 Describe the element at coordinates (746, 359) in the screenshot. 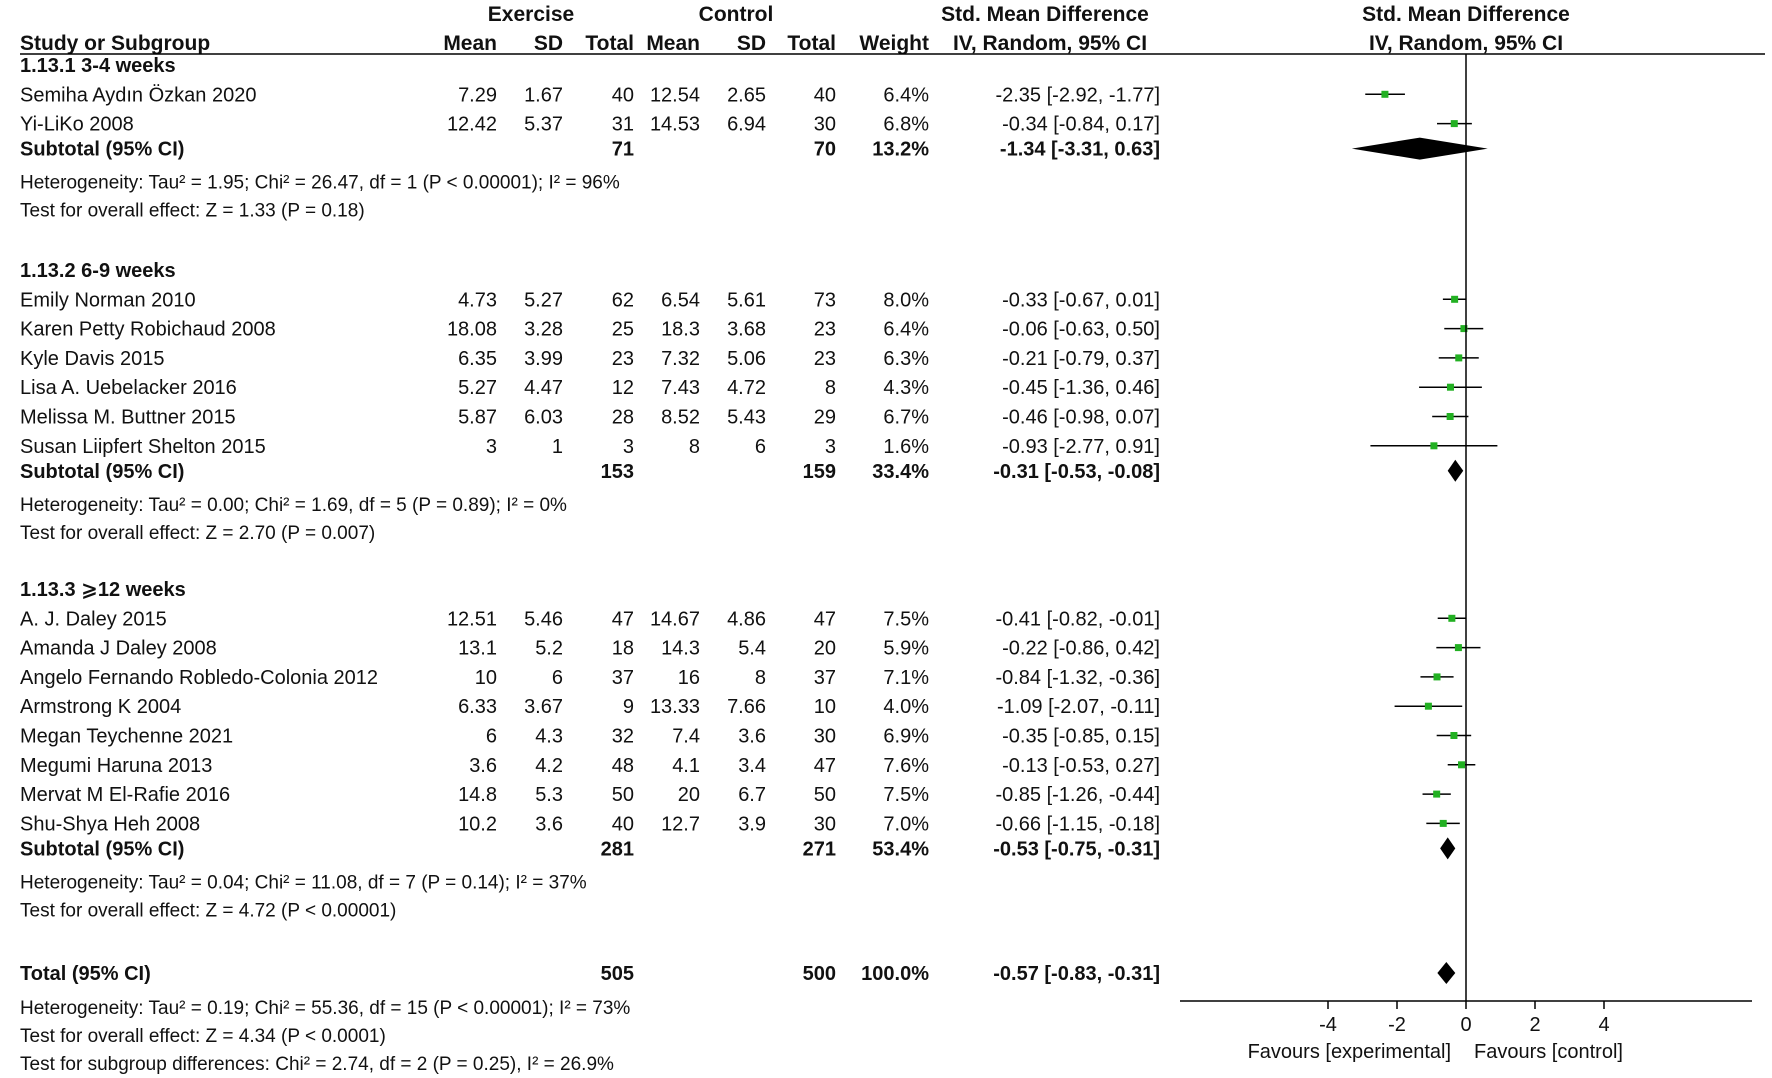

I see `study-sd-control: 5.06` at that location.